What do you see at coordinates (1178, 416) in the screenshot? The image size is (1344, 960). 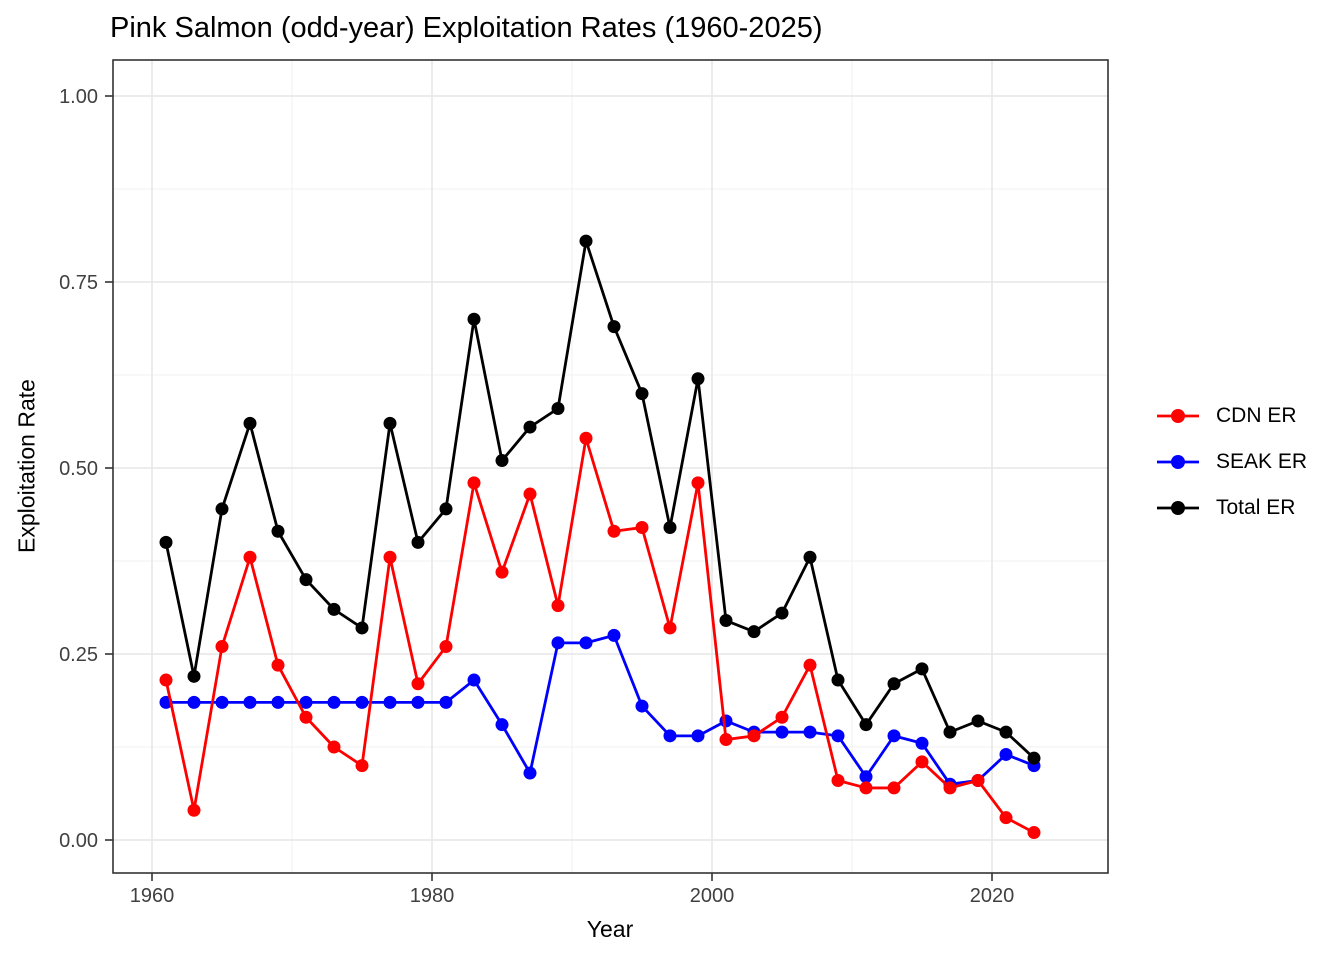 I see `legend-key-cdn-er` at bounding box center [1178, 416].